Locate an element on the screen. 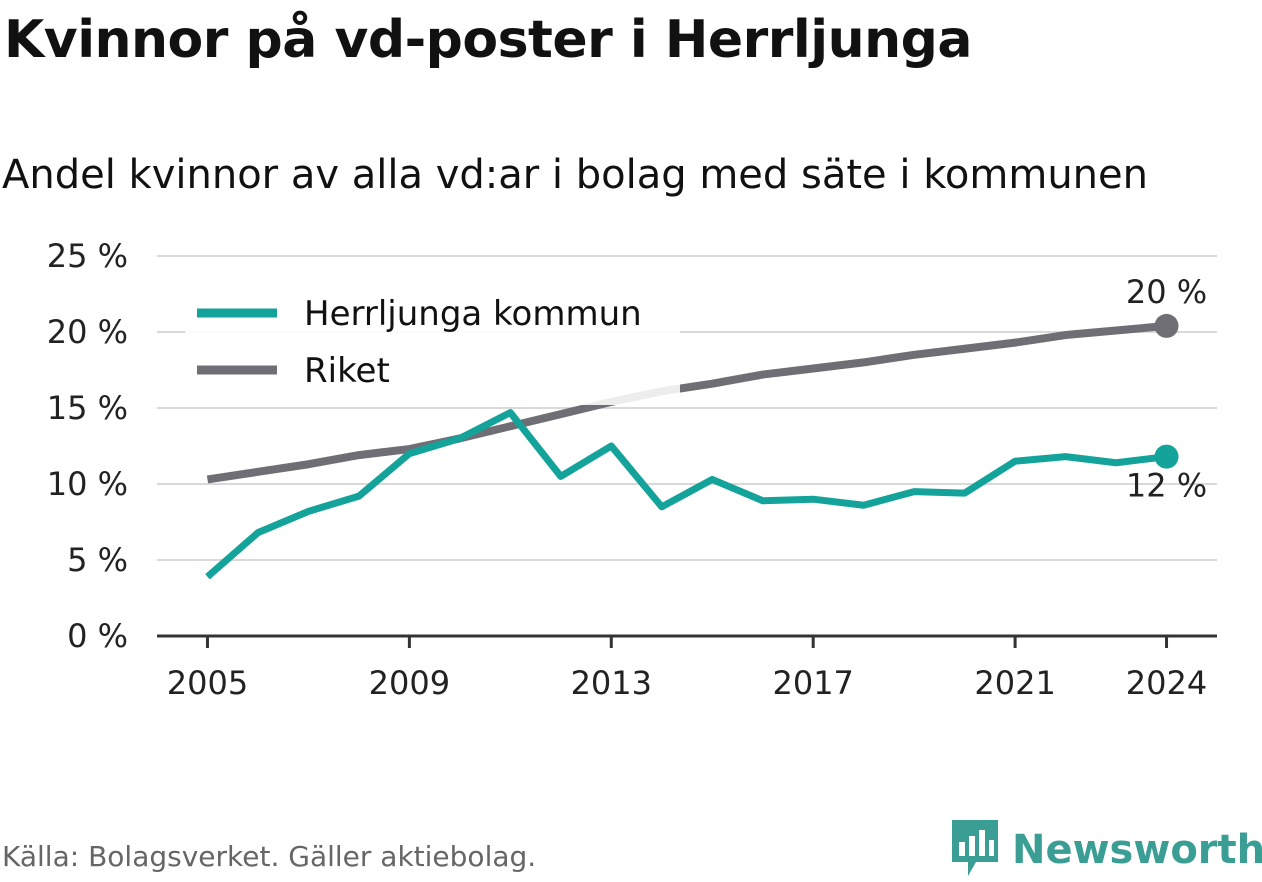  legend-background is located at coordinates (432, 344).